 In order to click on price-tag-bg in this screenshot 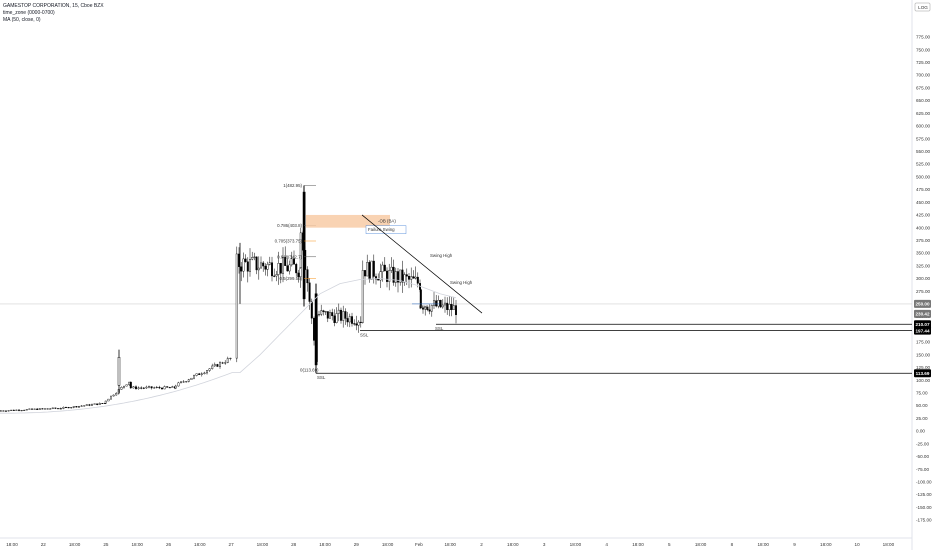, I will do `click(922, 373)`.